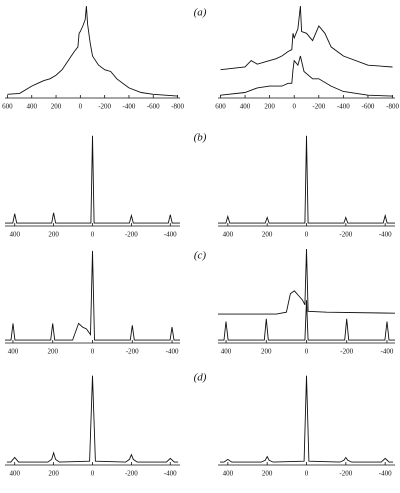  Describe the element at coordinates (200, 378) in the screenshot. I see `panel-label: (d)` at that location.